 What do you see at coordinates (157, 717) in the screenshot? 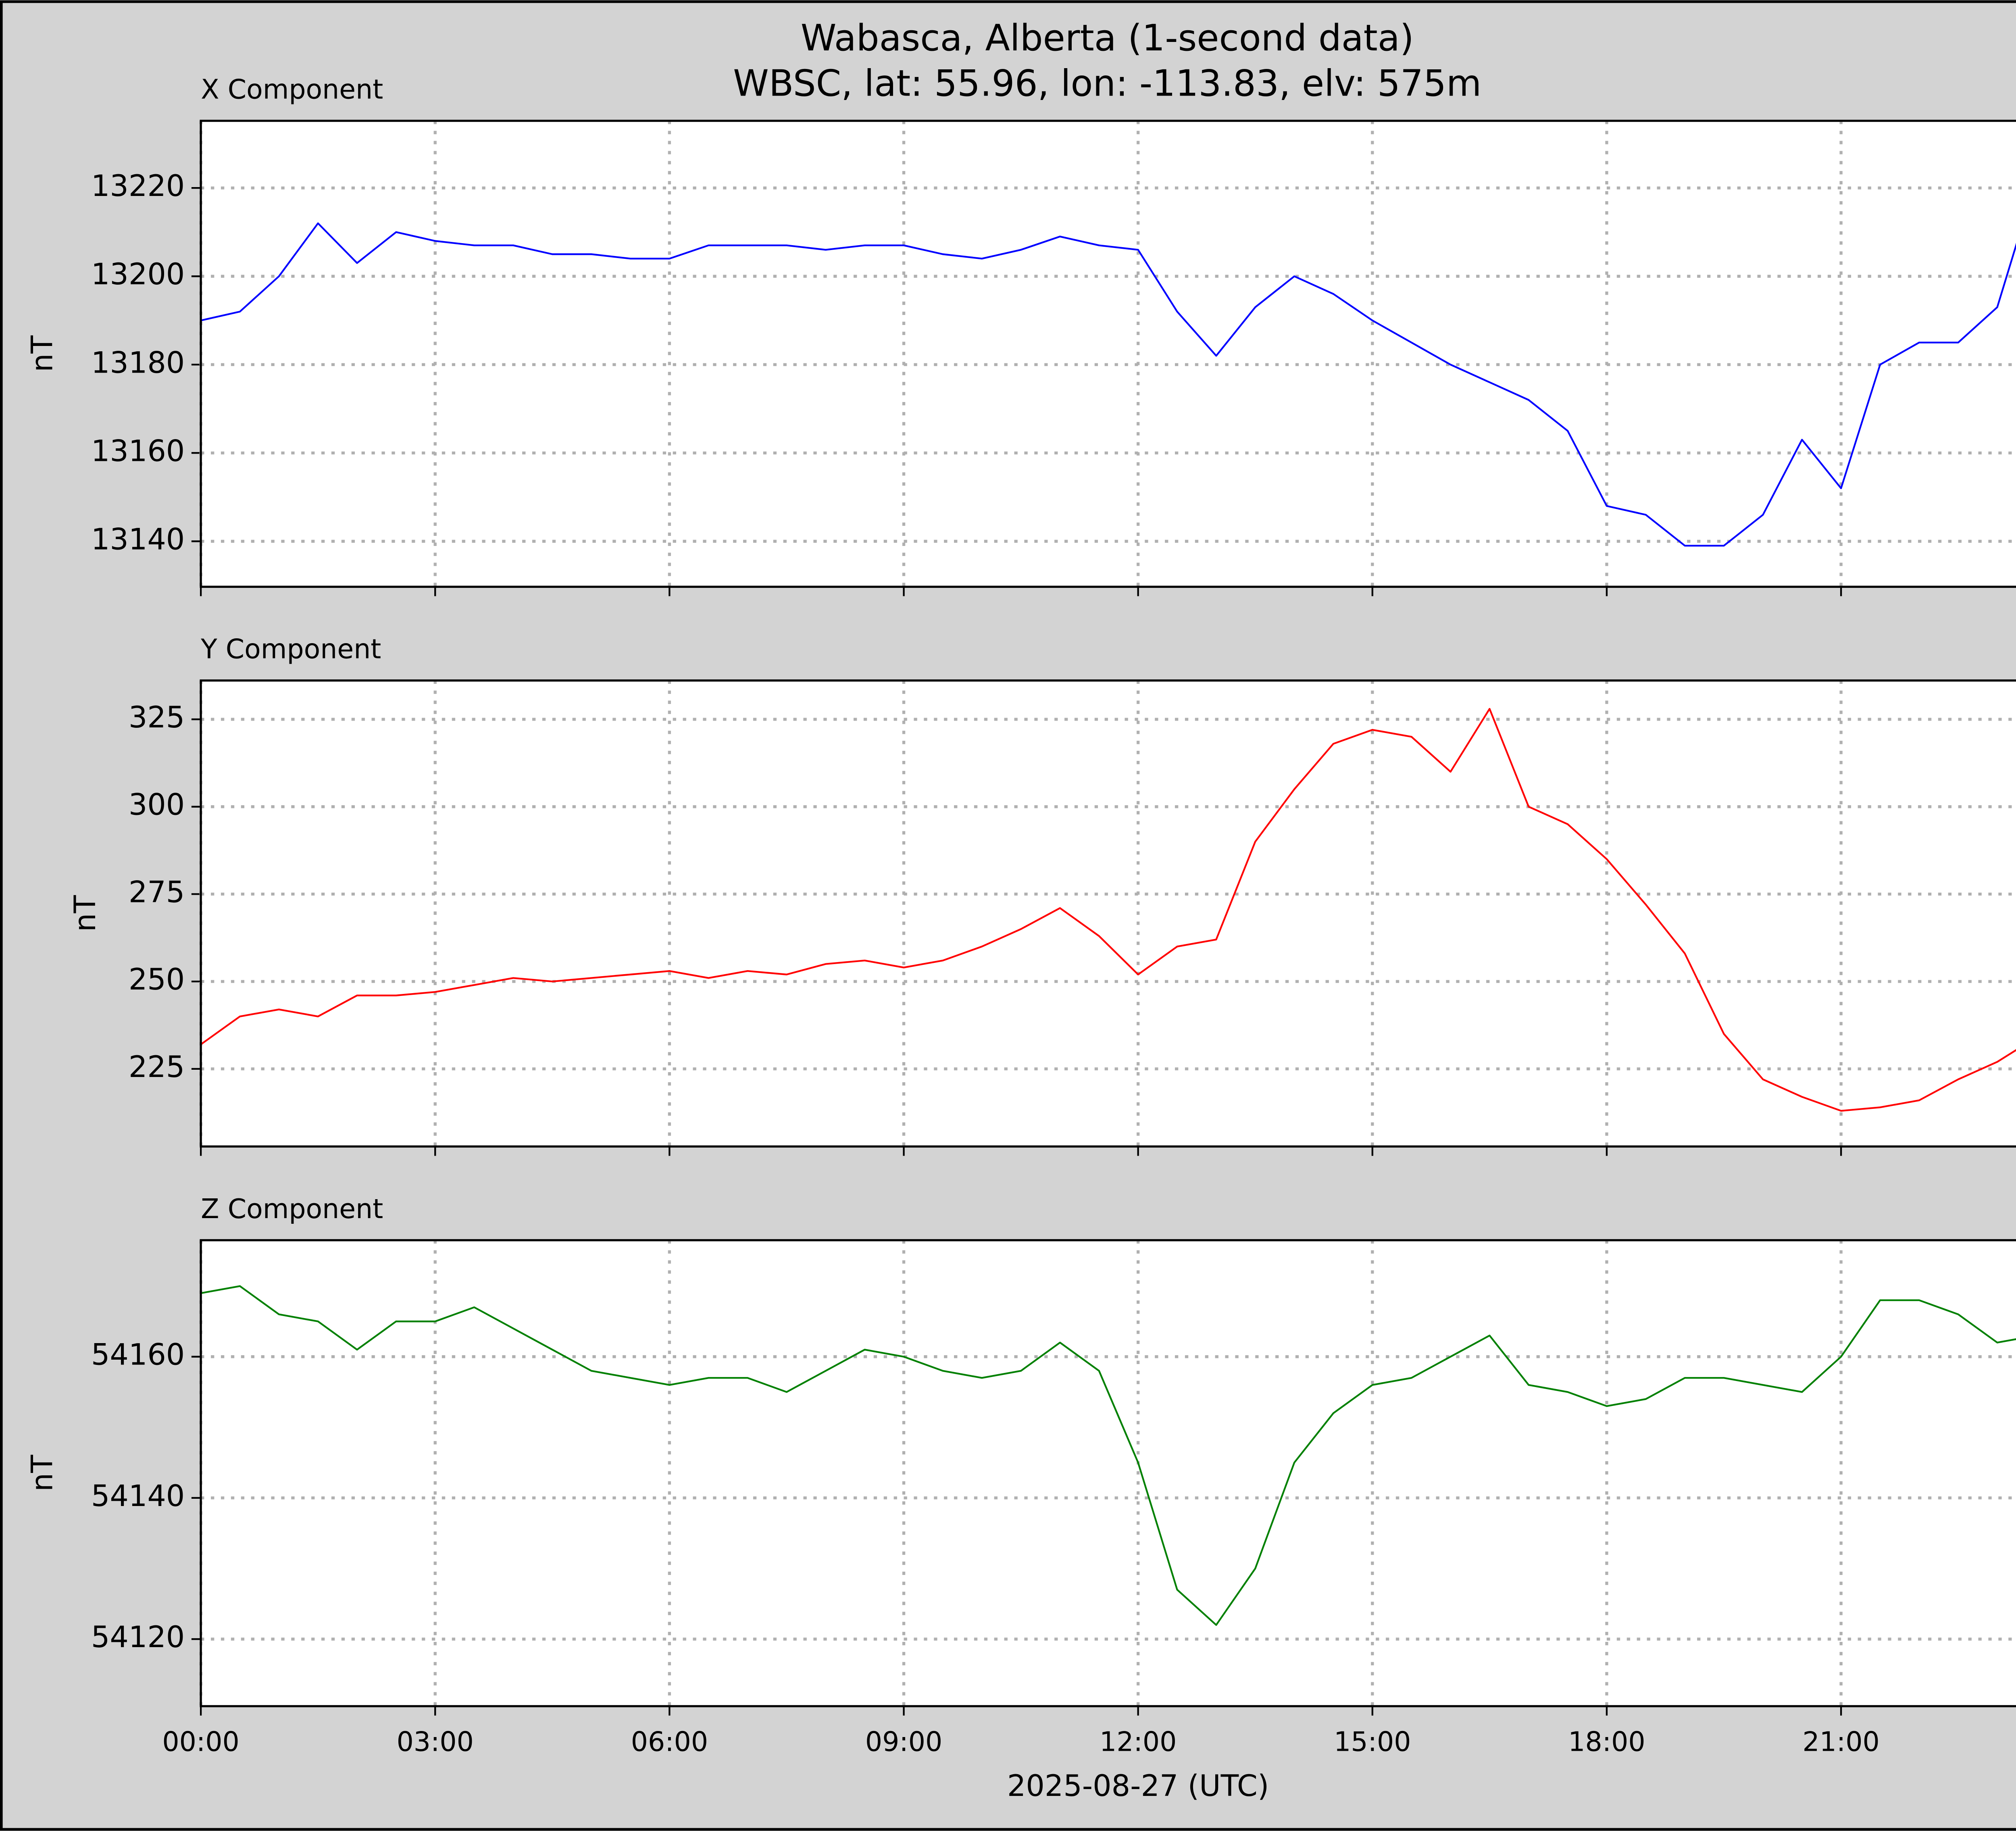
I see `y-tick-label: 325` at bounding box center [157, 717].